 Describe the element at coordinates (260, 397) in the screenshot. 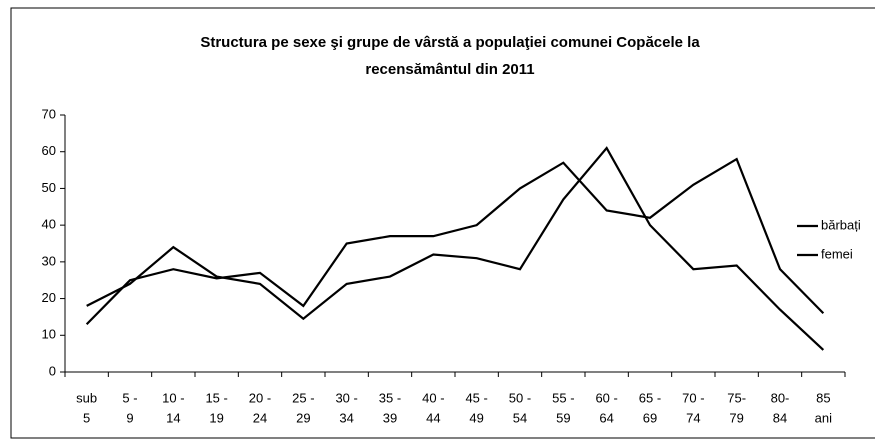

I see `x-tick-label: 20 -` at that location.